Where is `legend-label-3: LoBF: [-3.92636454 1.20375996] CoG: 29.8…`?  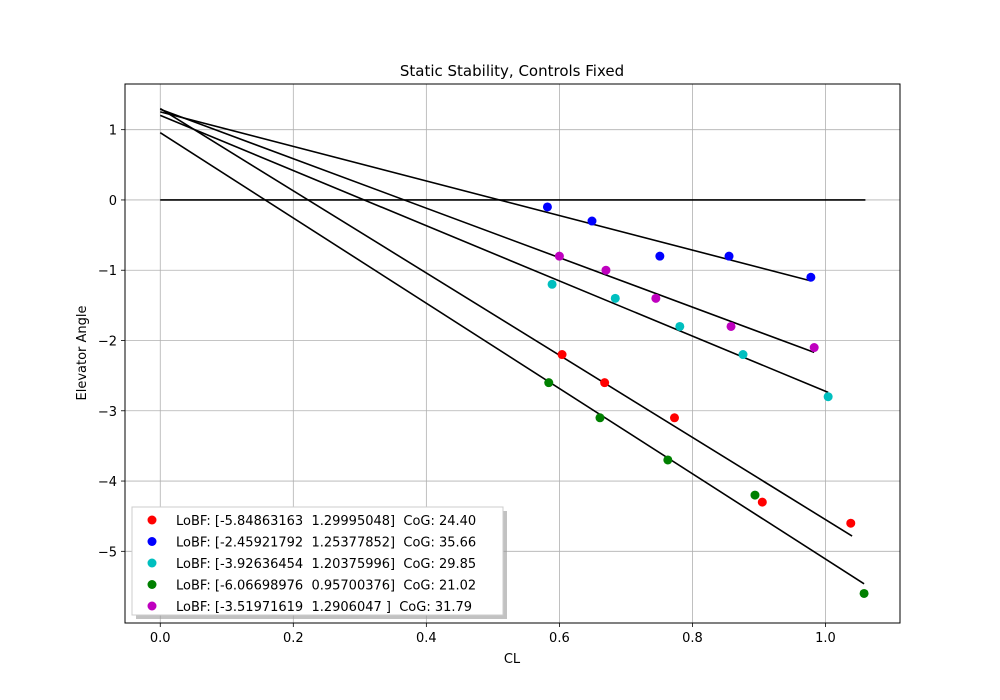 legend-label-3: LoBF: [-3.92636454 1.20375996] CoG: 29.8… is located at coordinates (326, 564).